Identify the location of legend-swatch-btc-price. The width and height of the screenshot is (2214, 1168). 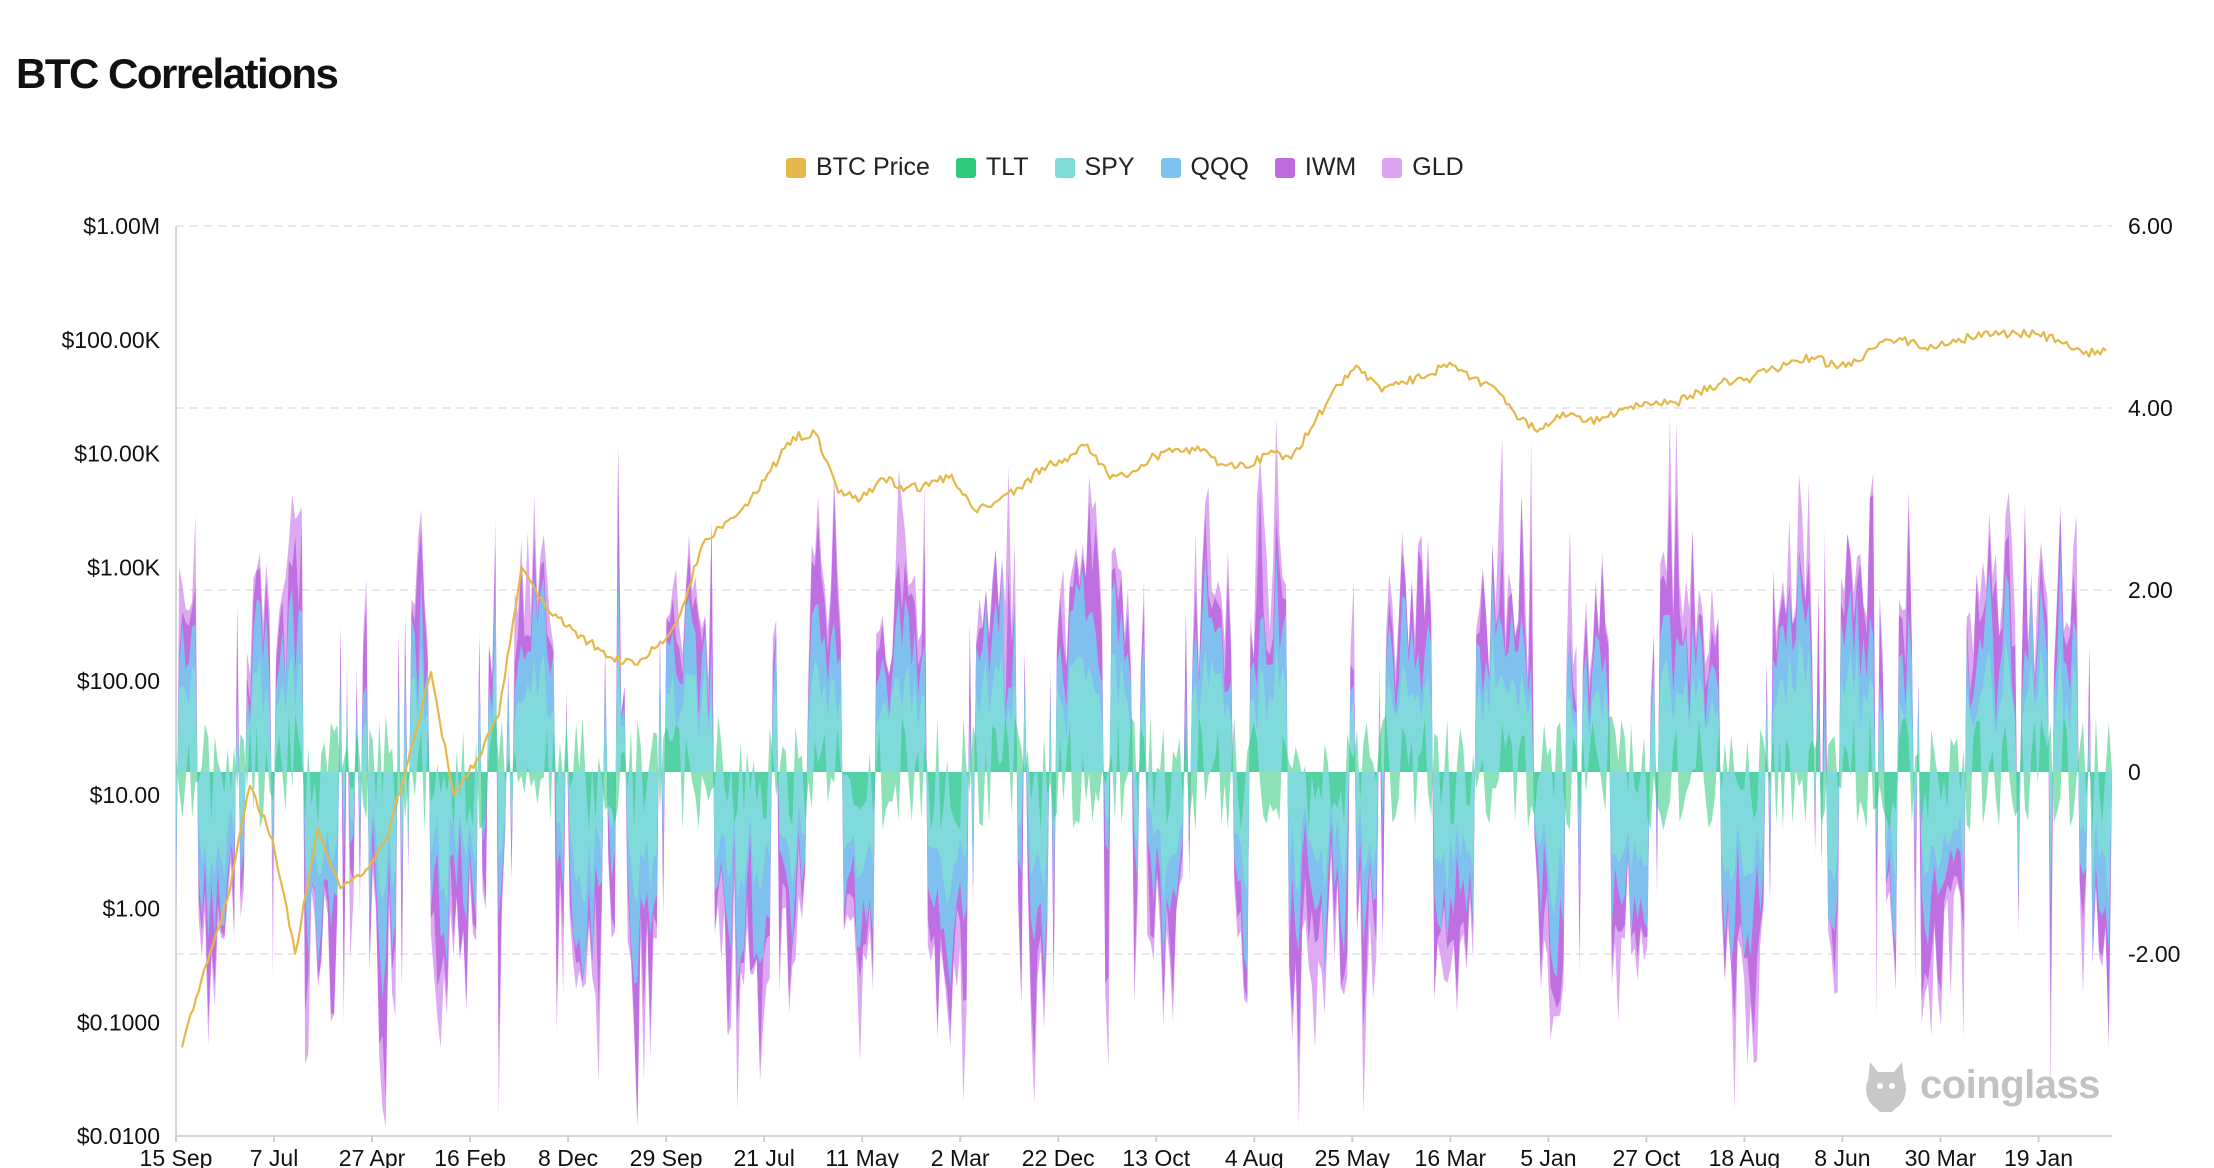
(796, 167).